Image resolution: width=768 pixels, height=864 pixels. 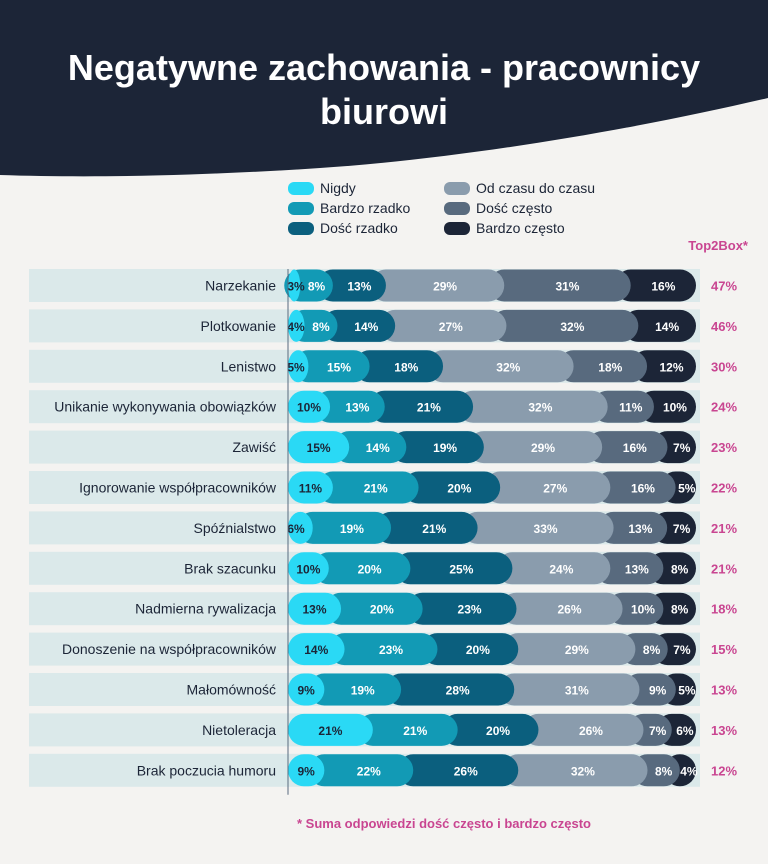 What do you see at coordinates (724, 407) in the screenshot?
I see `top2box-value: 24%` at bounding box center [724, 407].